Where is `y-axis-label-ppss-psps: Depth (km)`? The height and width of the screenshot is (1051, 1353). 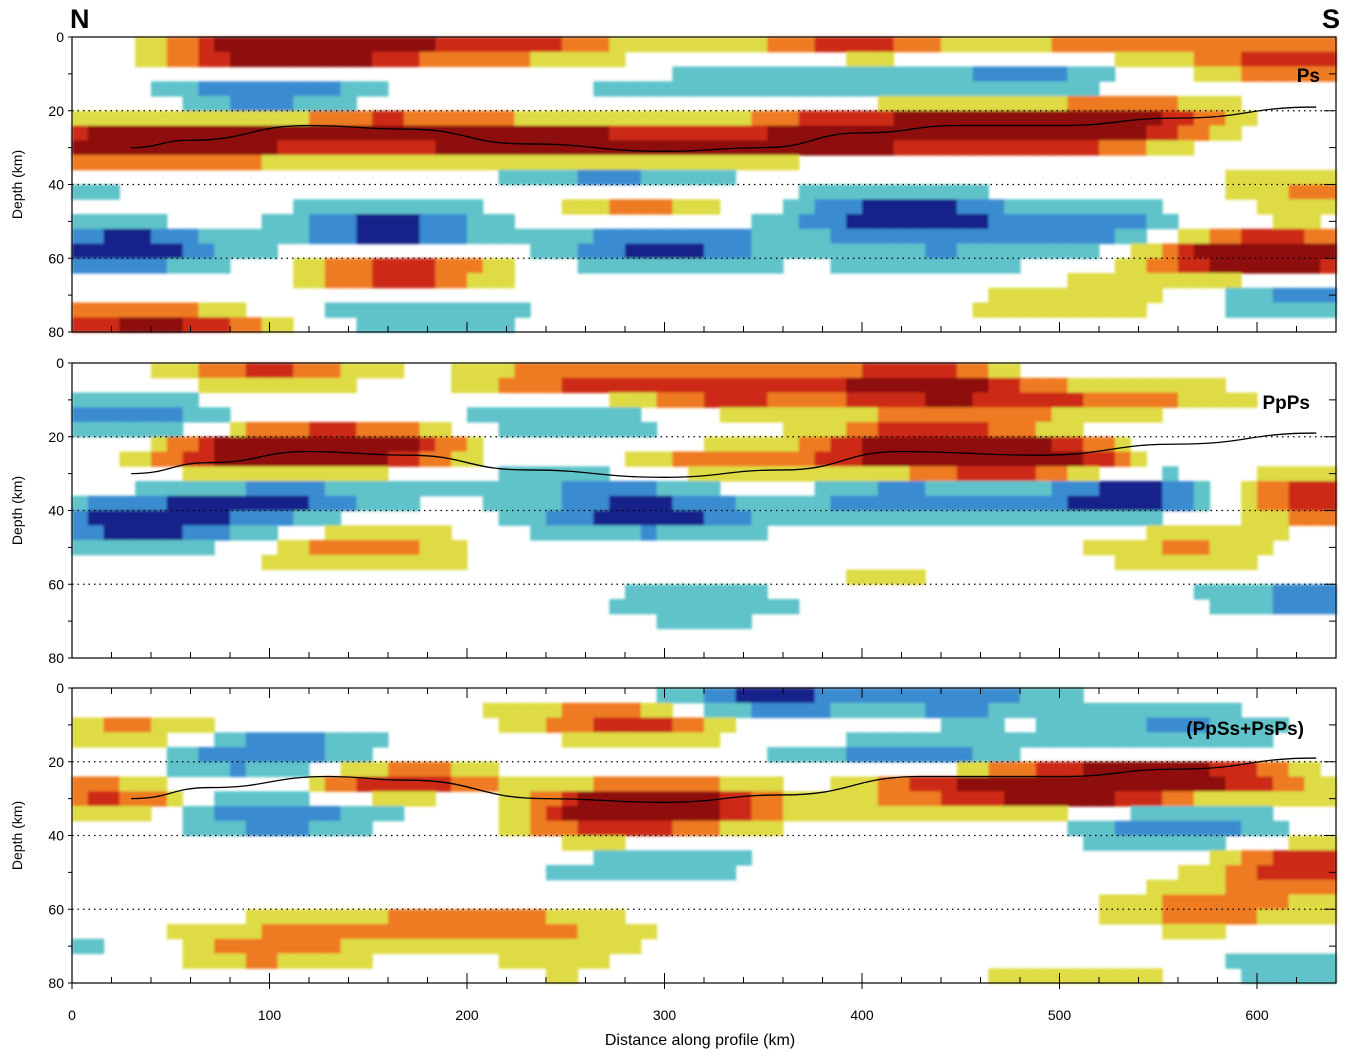
y-axis-label-ppss-psps: Depth (km) is located at coordinates (17, 835).